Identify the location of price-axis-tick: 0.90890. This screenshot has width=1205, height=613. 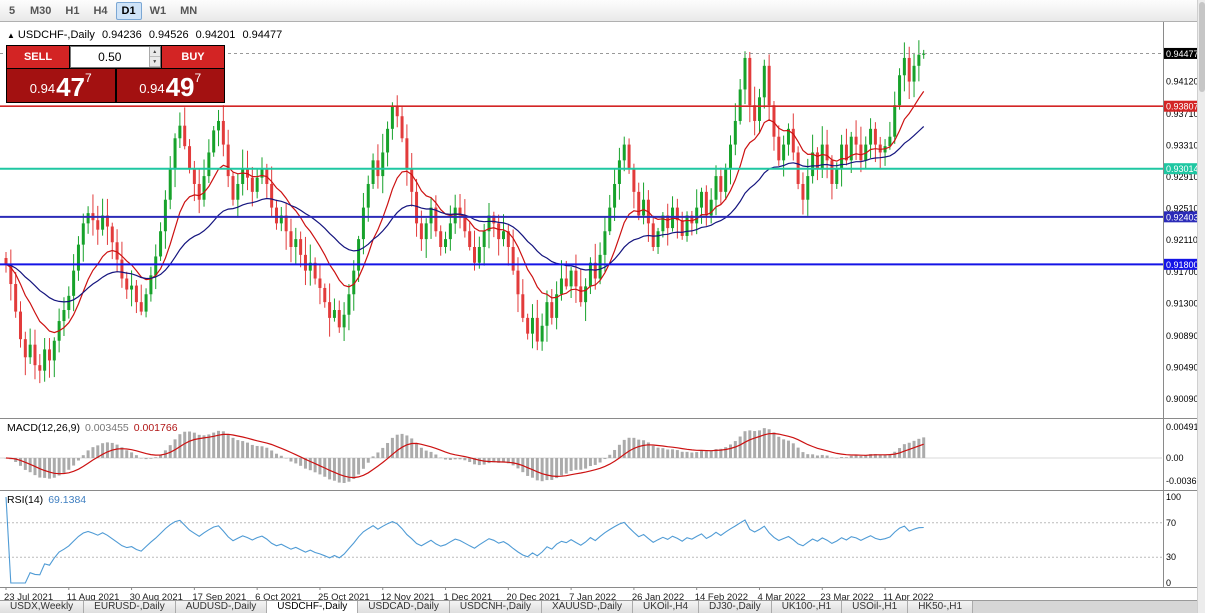
(1182, 336).